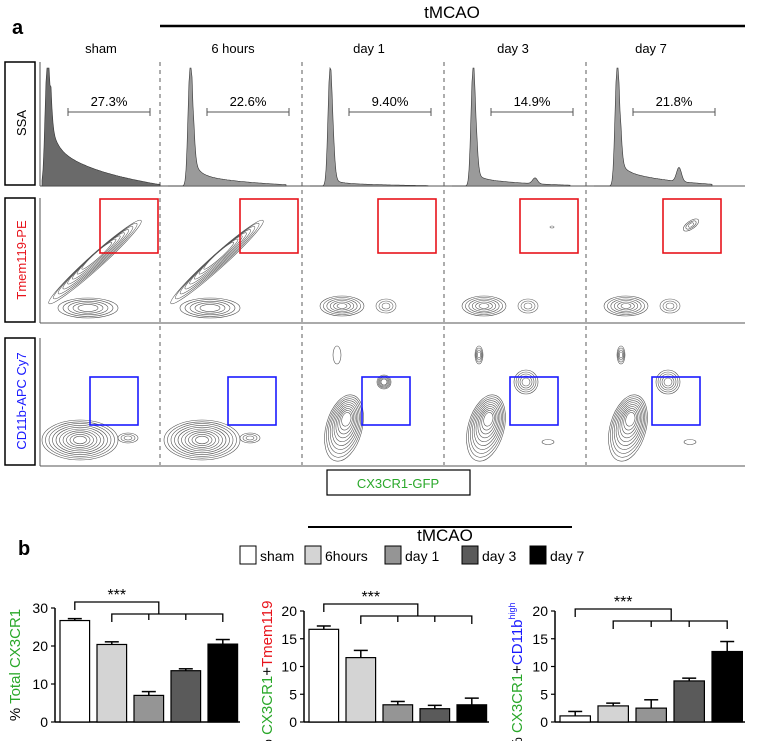 The width and height of the screenshot is (762, 741). Describe the element at coordinates (674, 101) in the screenshot. I see `gate-percent: 21.8%` at that location.